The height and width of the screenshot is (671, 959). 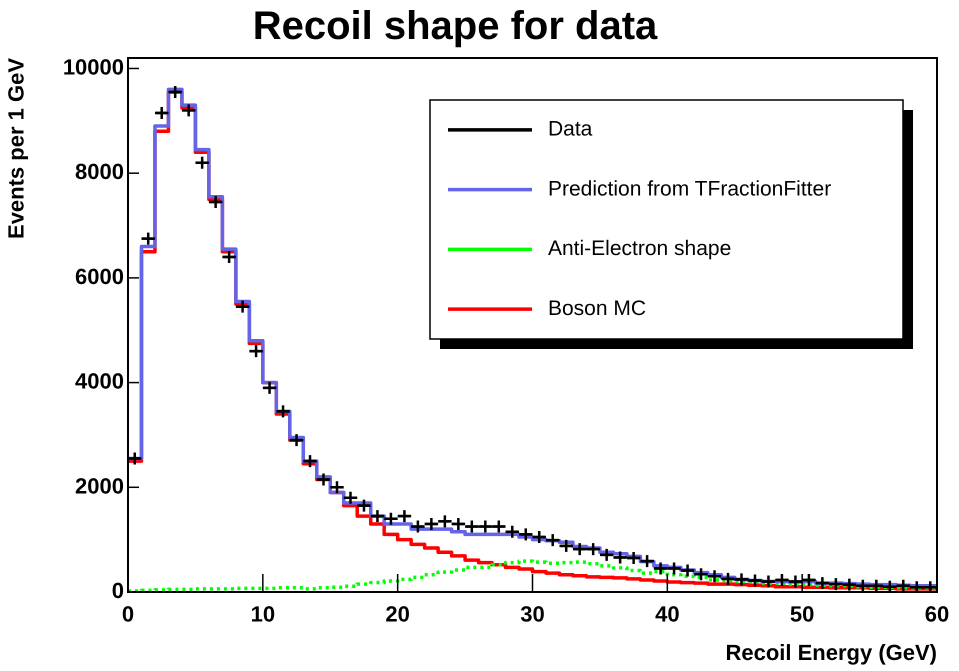 I want to click on y-tick-label: 10000, so click(x=93, y=67).